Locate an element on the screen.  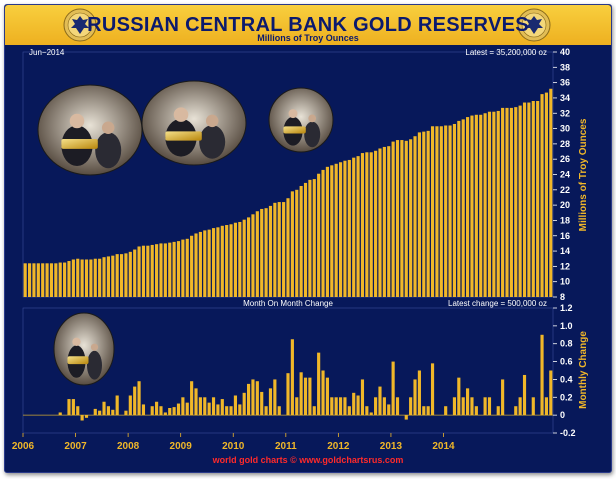
y-tick-label: 0 is located at coordinates (562, 415).